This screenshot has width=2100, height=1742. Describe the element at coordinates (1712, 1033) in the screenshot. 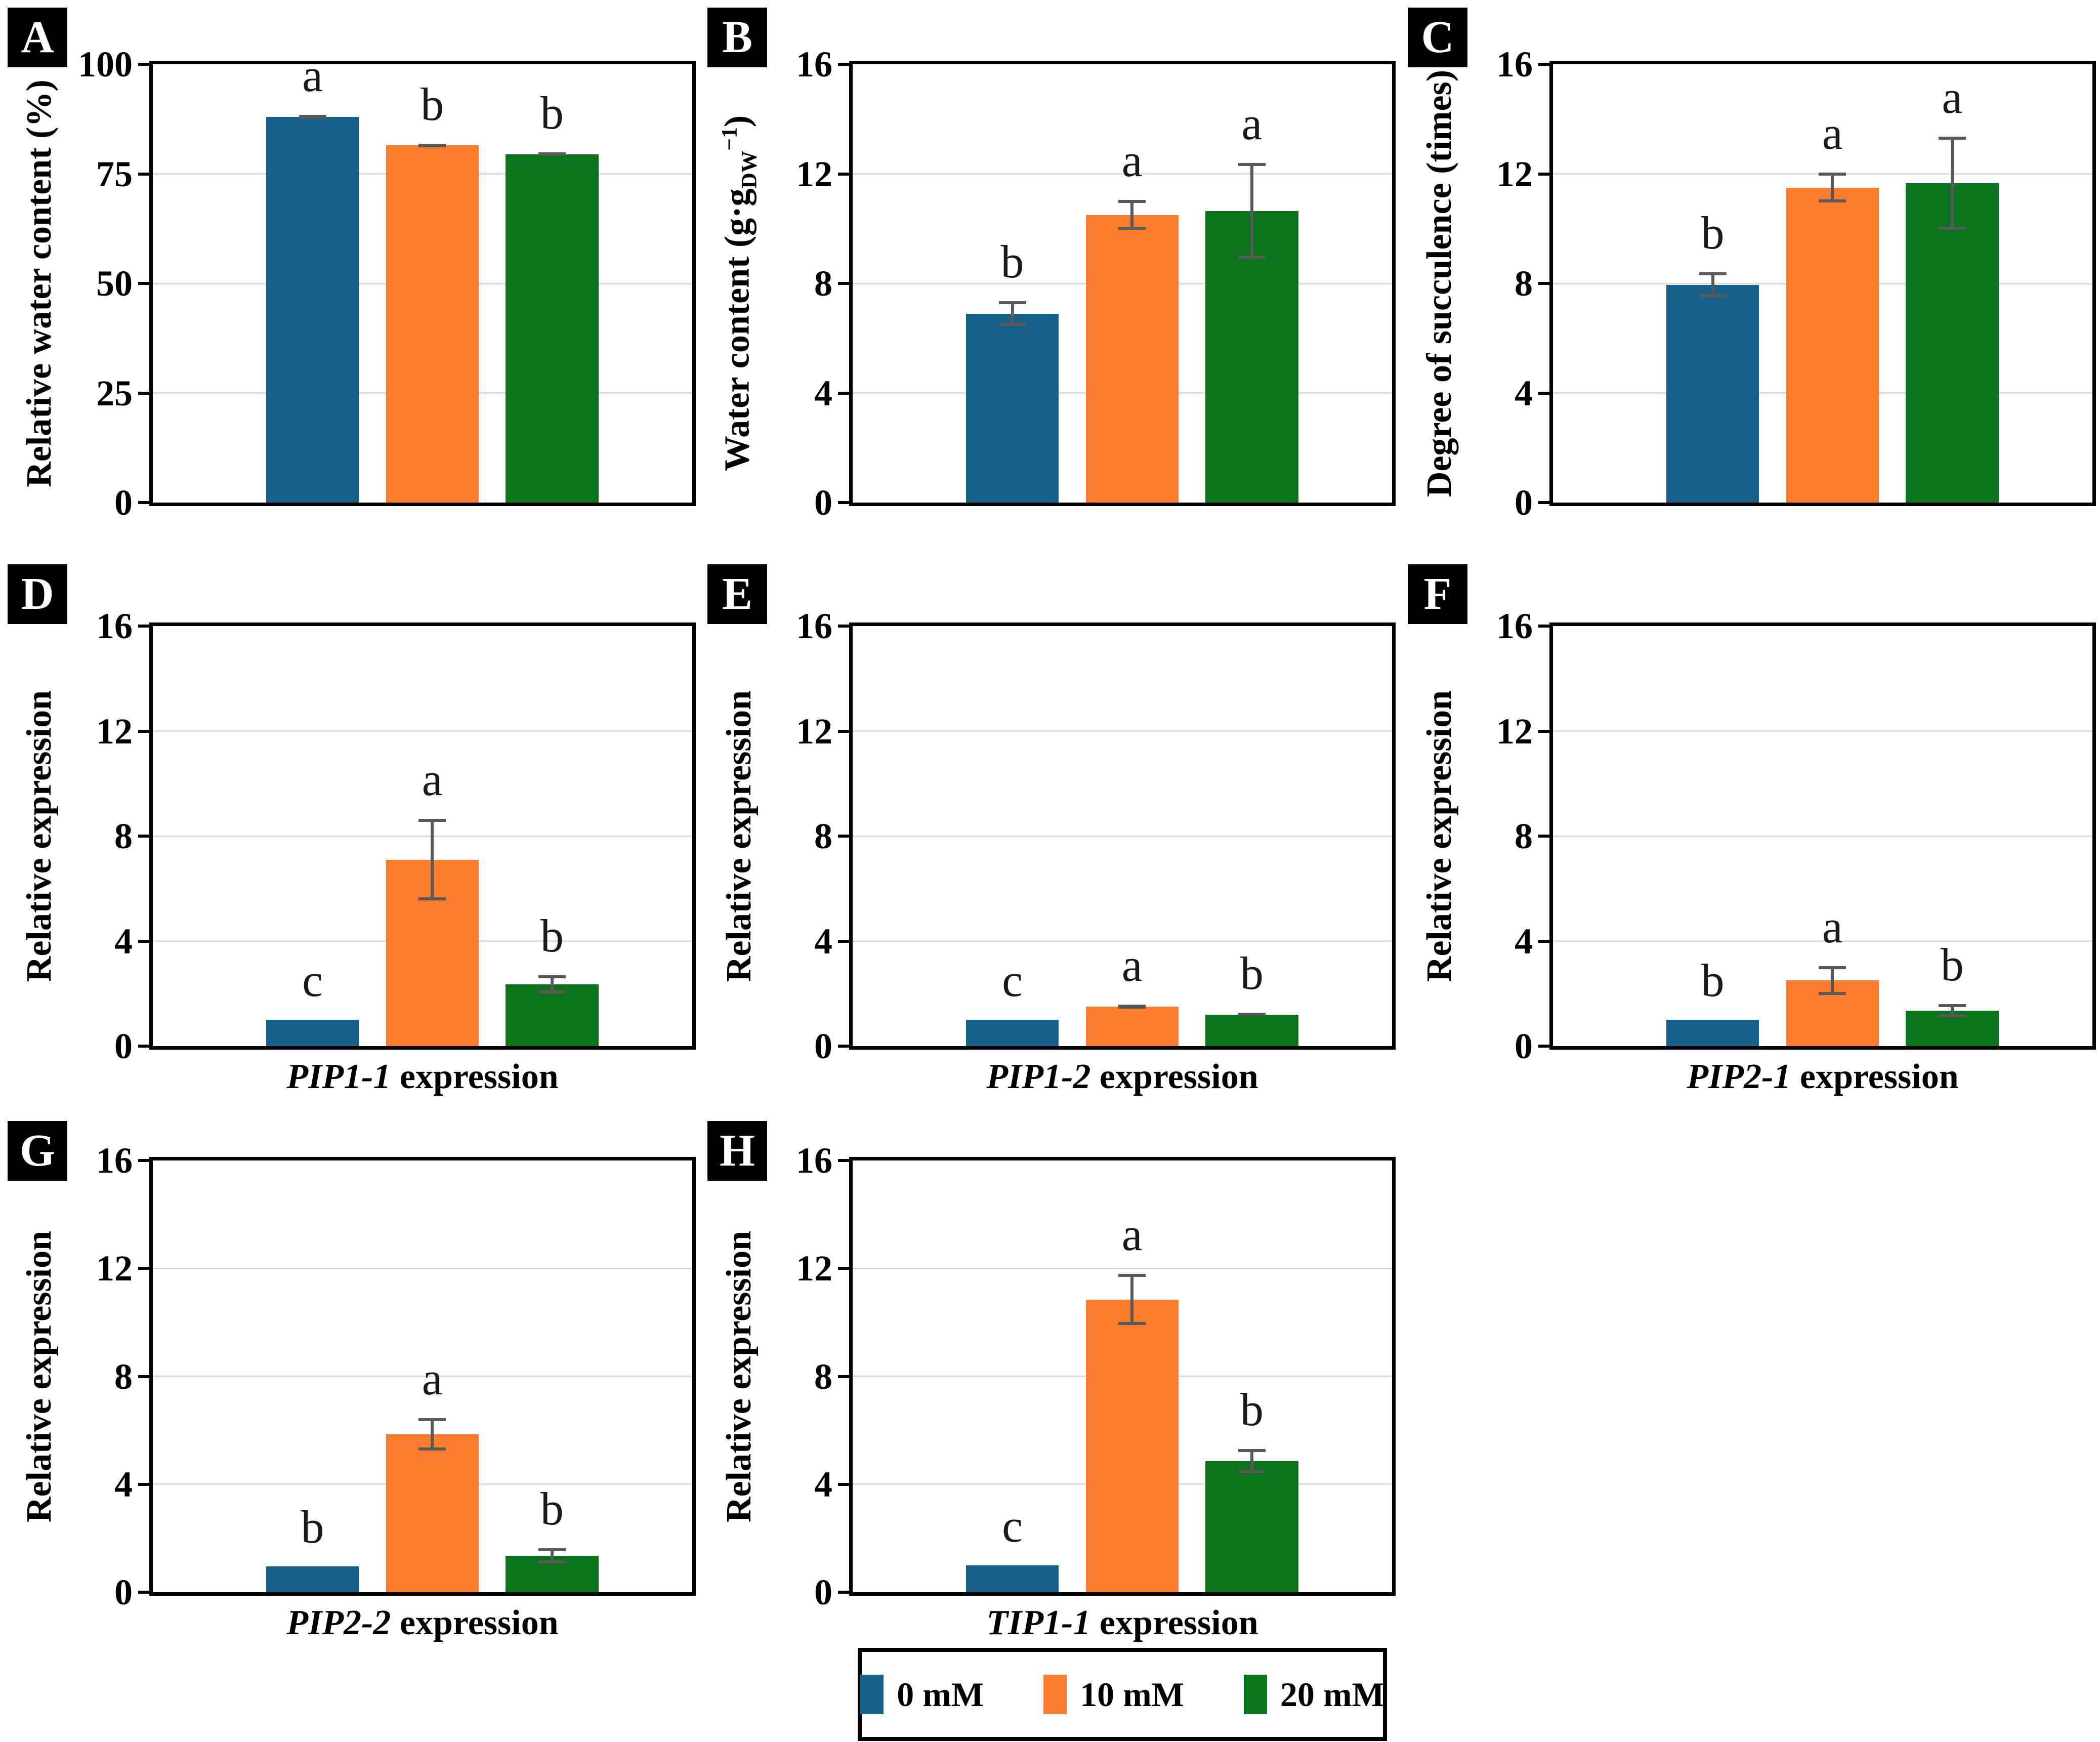

I see `bar-0mM` at that location.